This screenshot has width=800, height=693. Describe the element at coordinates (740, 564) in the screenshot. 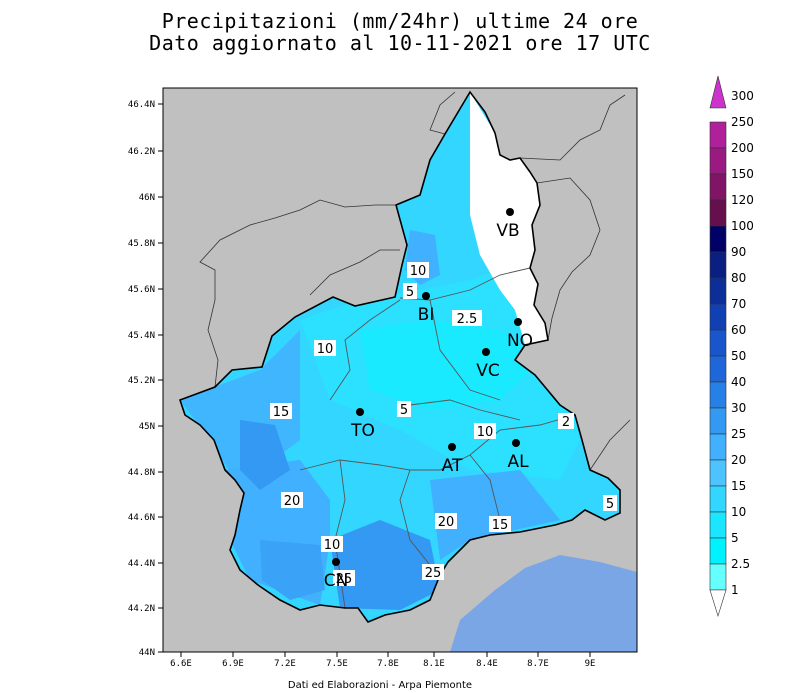

I see `colorbar-label: 2.5` at that location.